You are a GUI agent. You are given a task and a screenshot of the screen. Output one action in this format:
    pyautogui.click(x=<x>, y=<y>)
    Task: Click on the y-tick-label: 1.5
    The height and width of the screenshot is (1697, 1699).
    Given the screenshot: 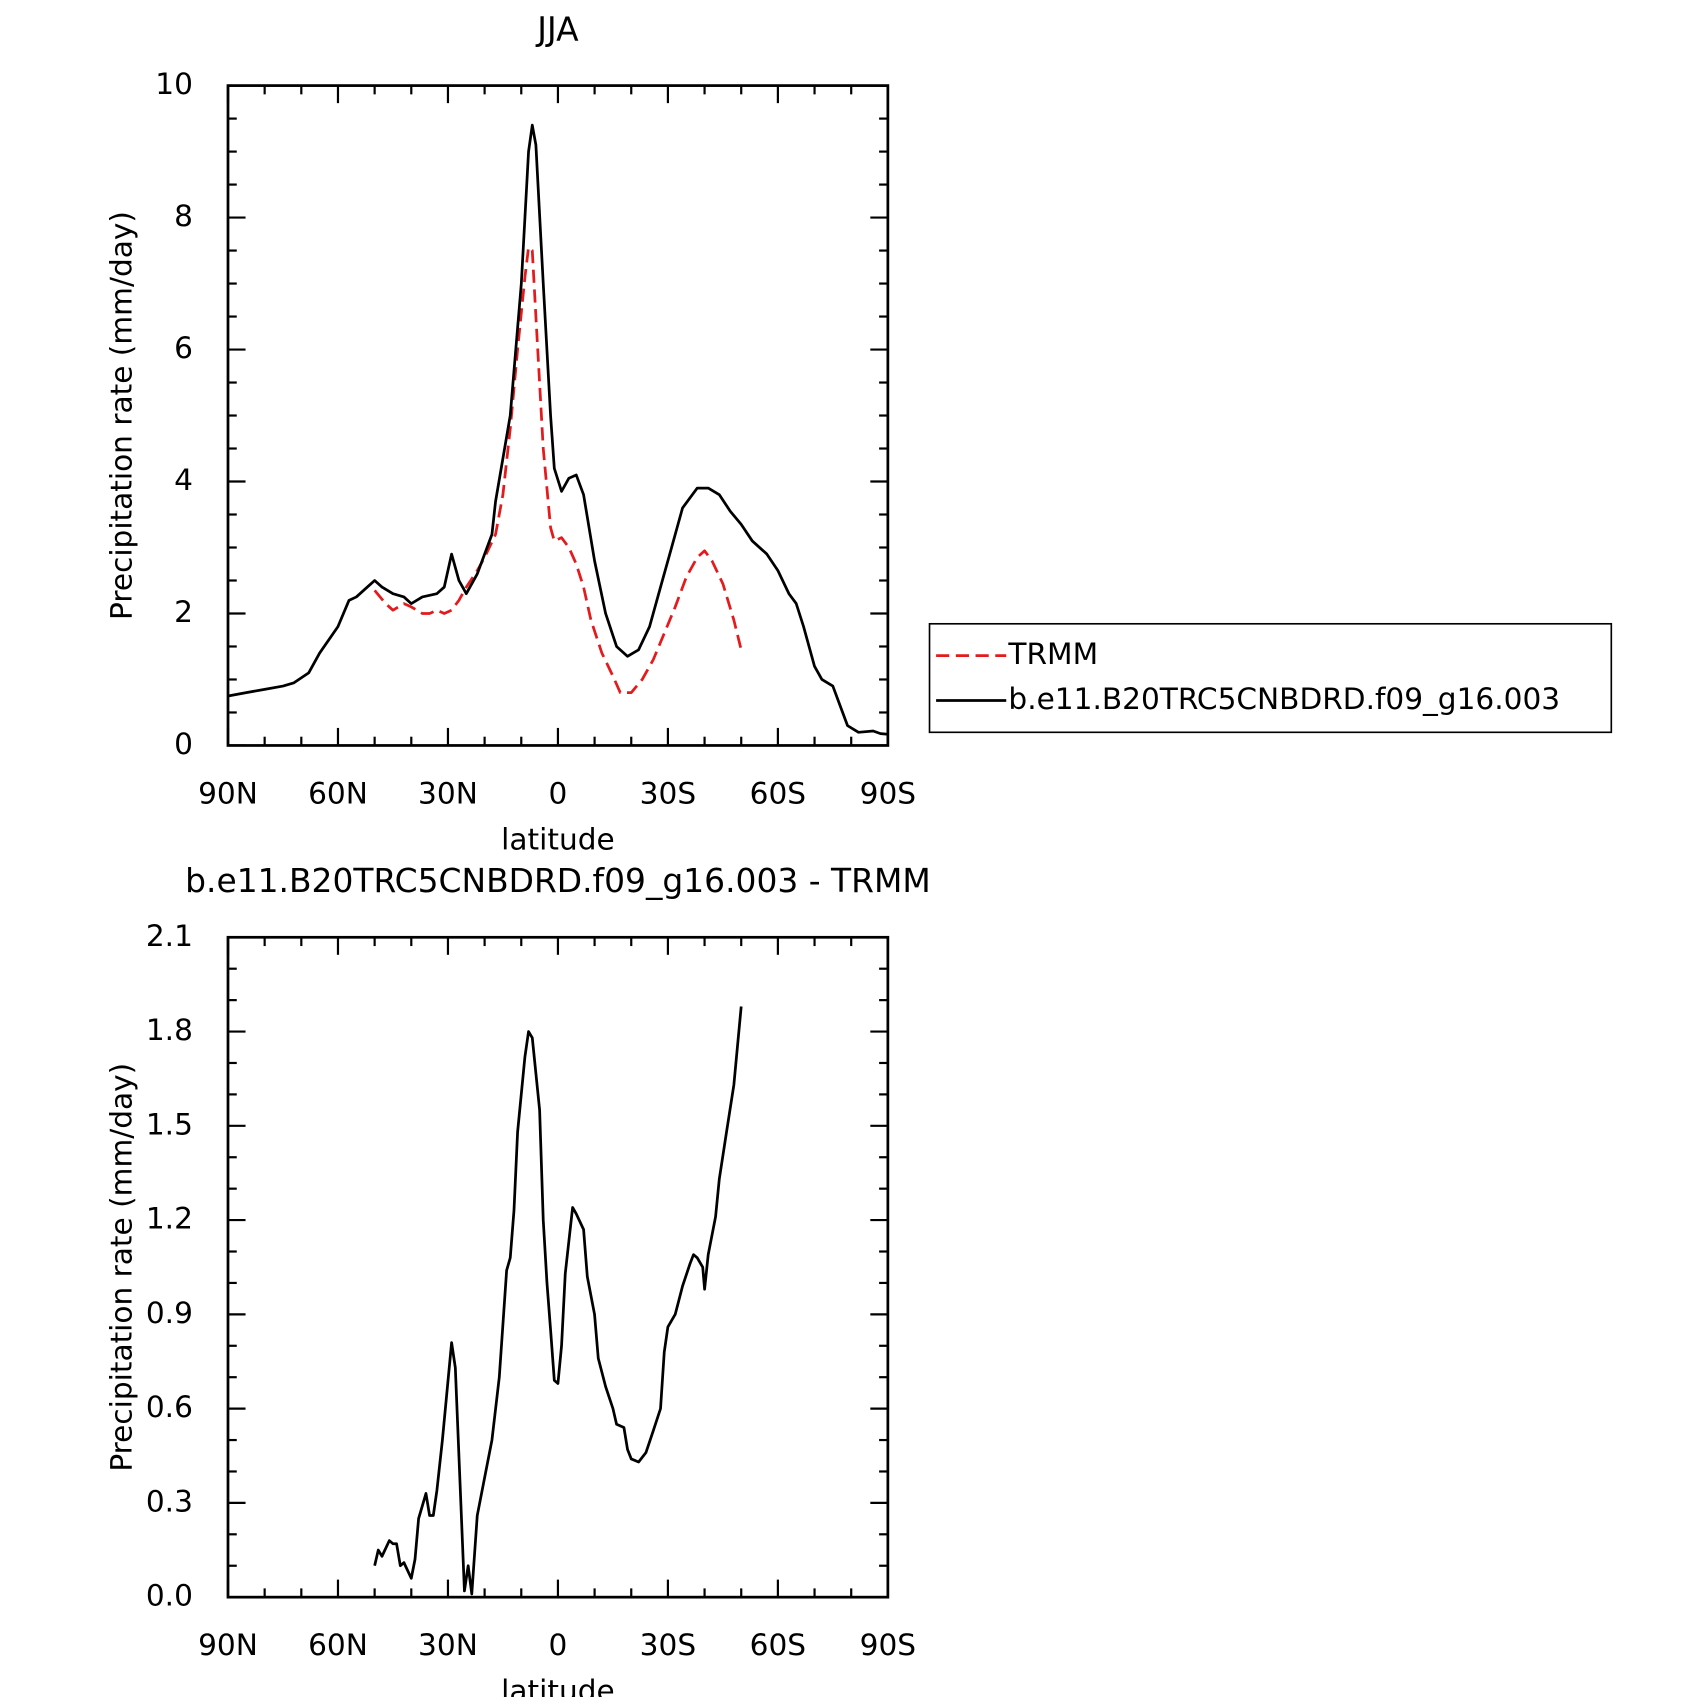 What is the action you would take?
    pyautogui.click(x=169, y=1124)
    